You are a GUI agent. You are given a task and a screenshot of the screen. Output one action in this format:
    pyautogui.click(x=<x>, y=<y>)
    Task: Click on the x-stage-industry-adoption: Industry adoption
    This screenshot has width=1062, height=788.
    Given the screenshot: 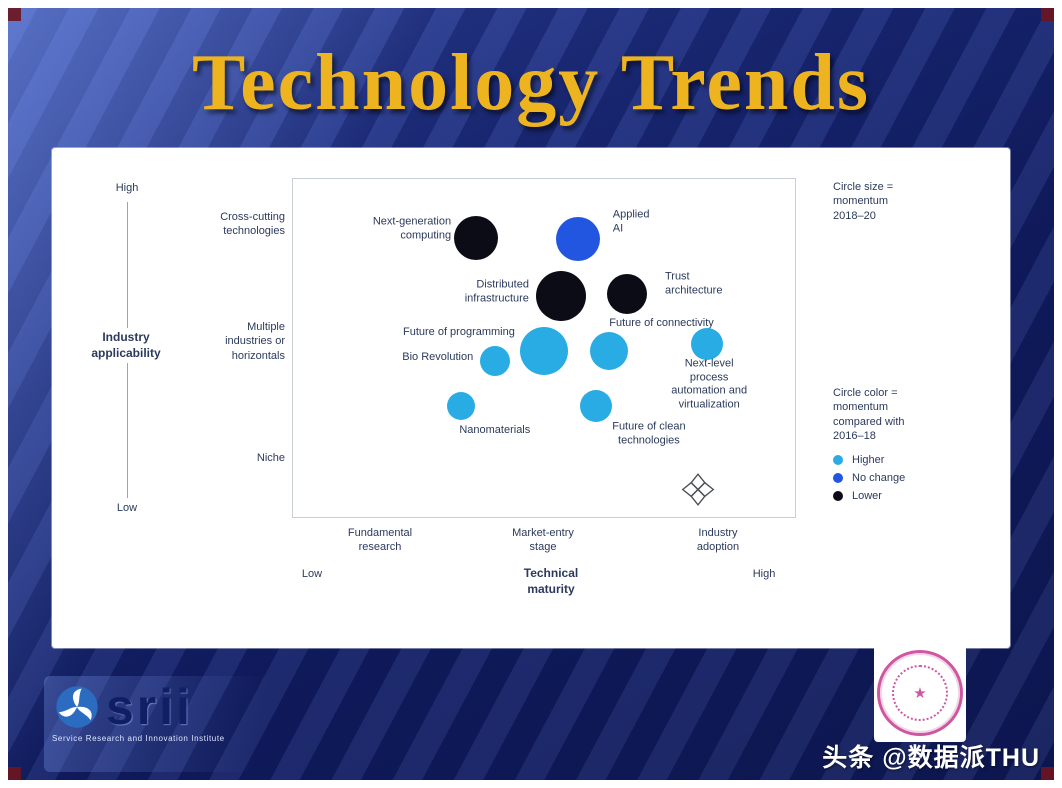 What is the action you would take?
    pyautogui.click(x=718, y=540)
    